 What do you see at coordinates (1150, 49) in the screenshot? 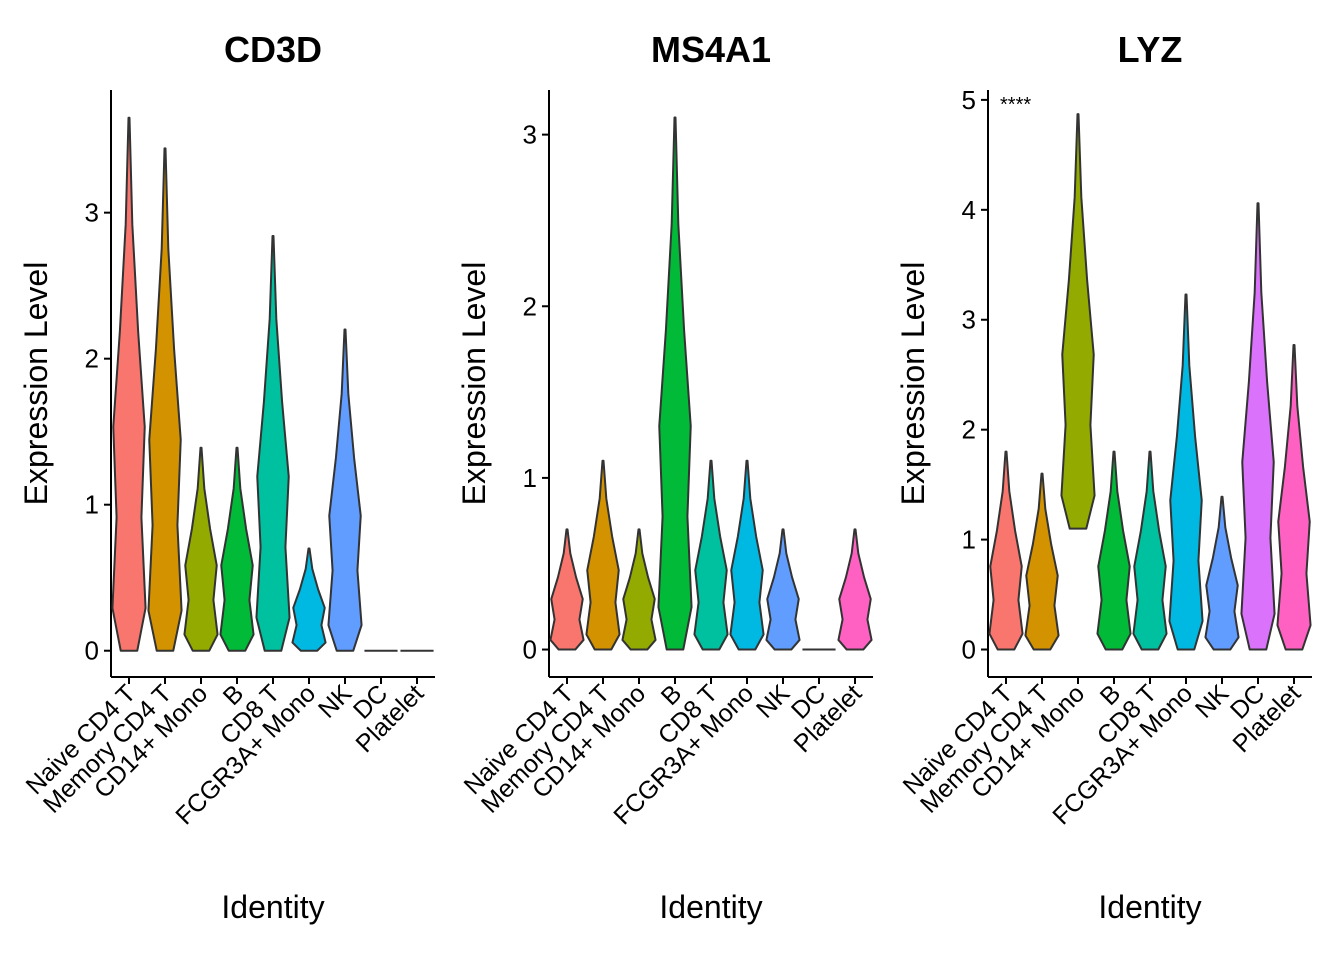
I see `panel-title: LYZ` at bounding box center [1150, 49].